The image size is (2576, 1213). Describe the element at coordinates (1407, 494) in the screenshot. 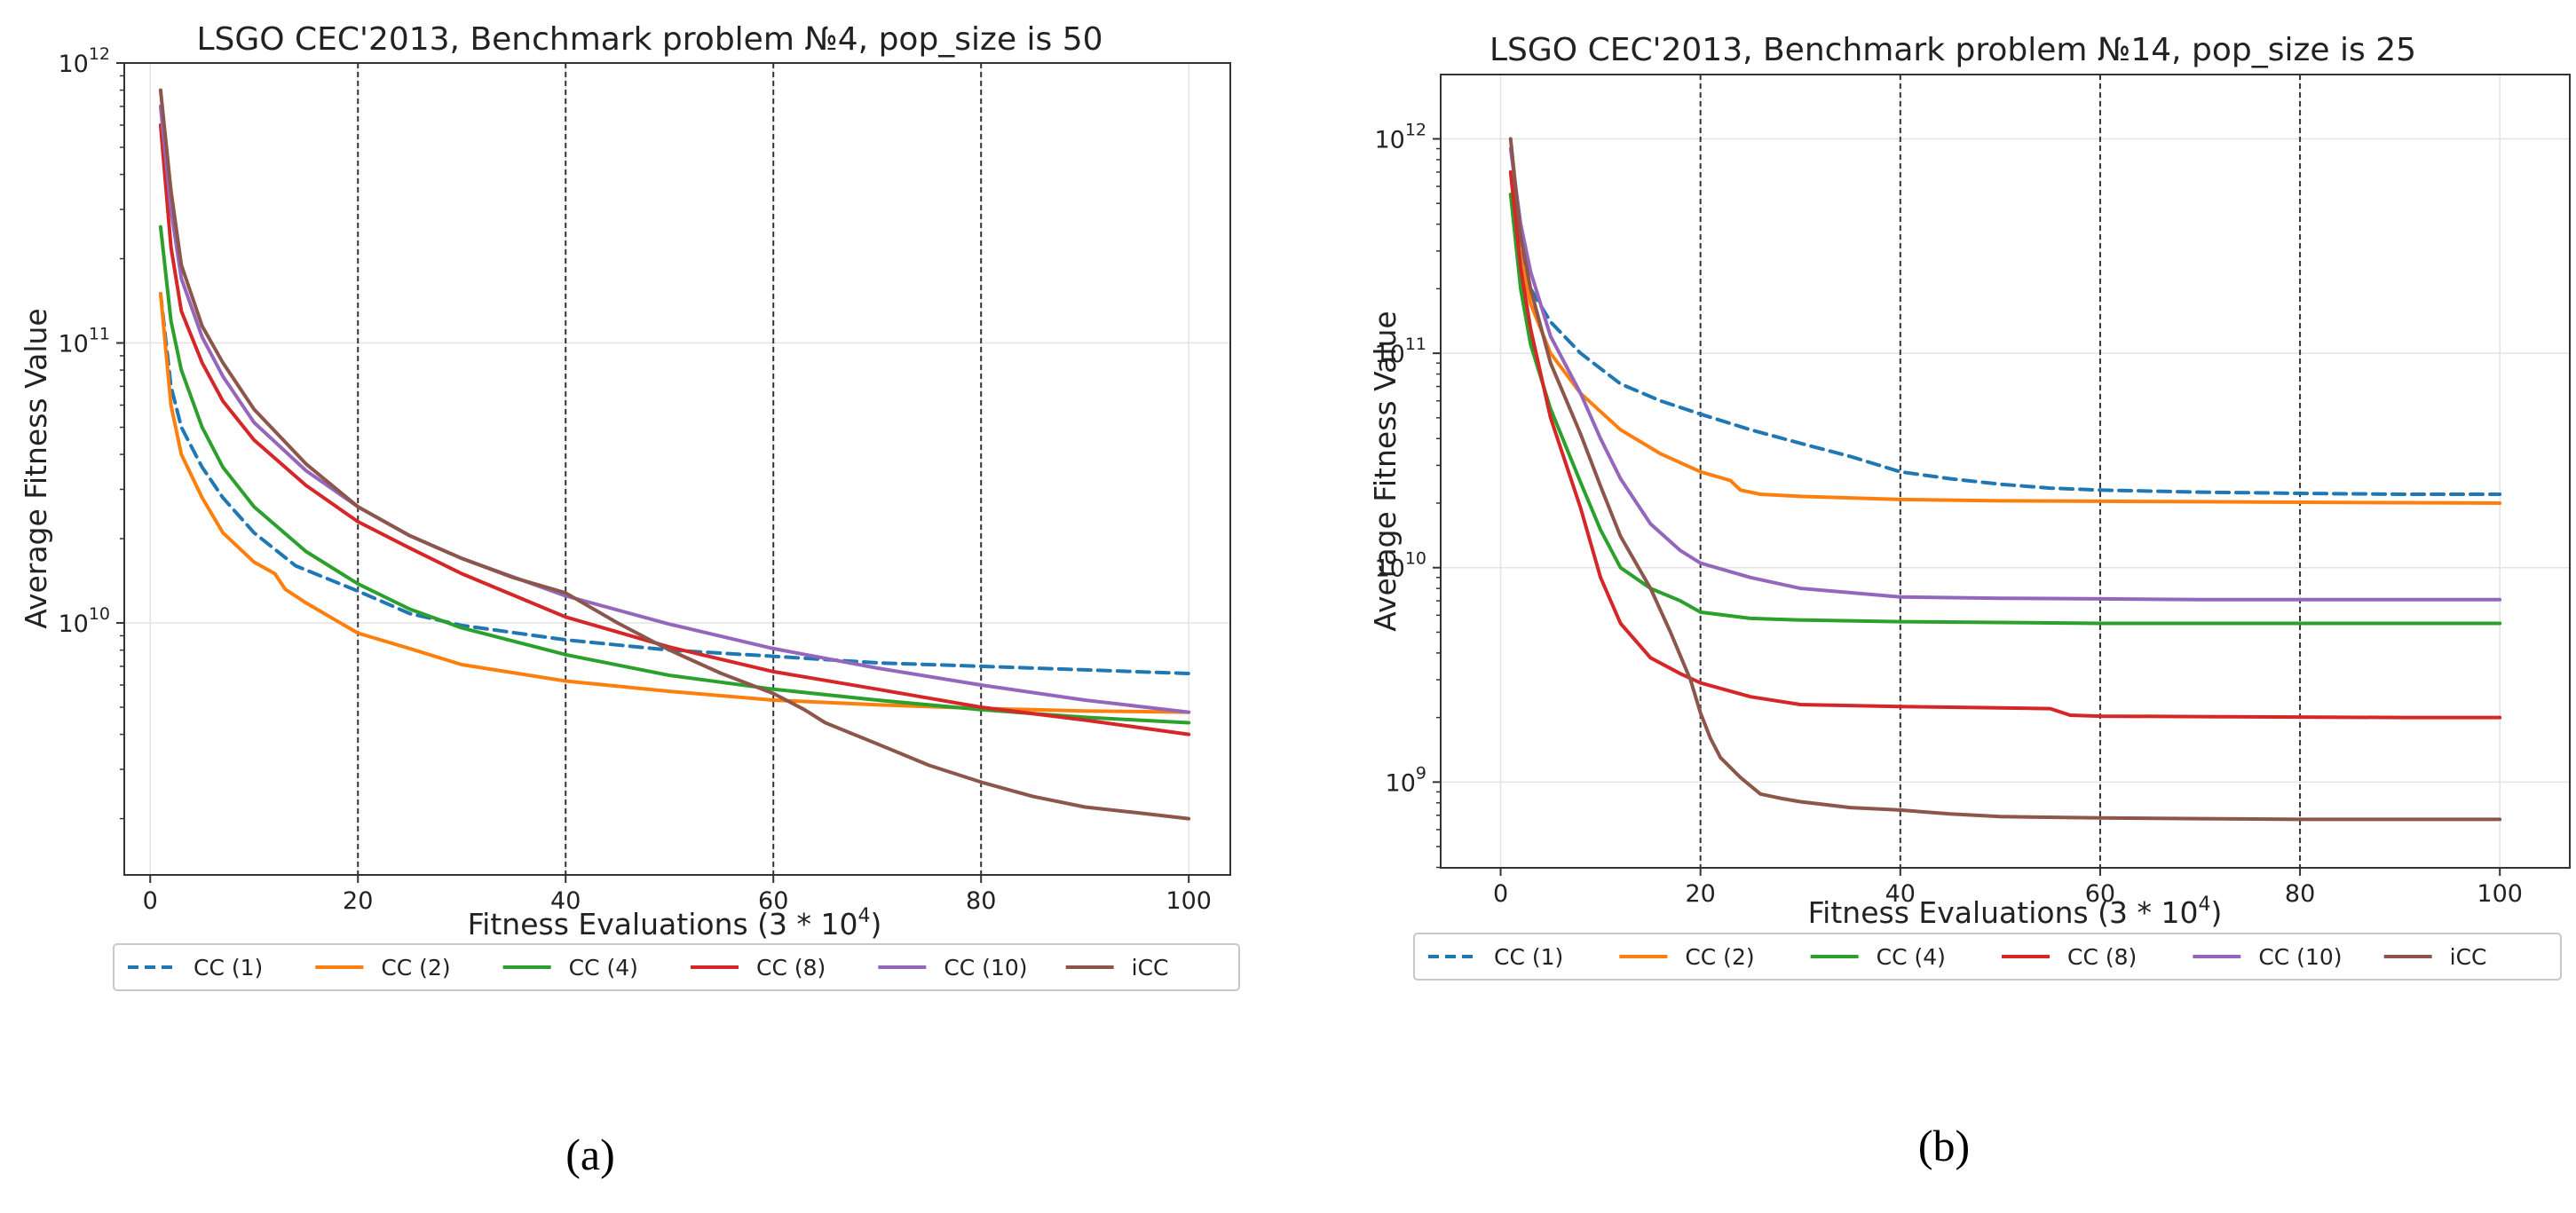

I see `chart-b-y-ticks: 109 1010 1011 1012` at that location.